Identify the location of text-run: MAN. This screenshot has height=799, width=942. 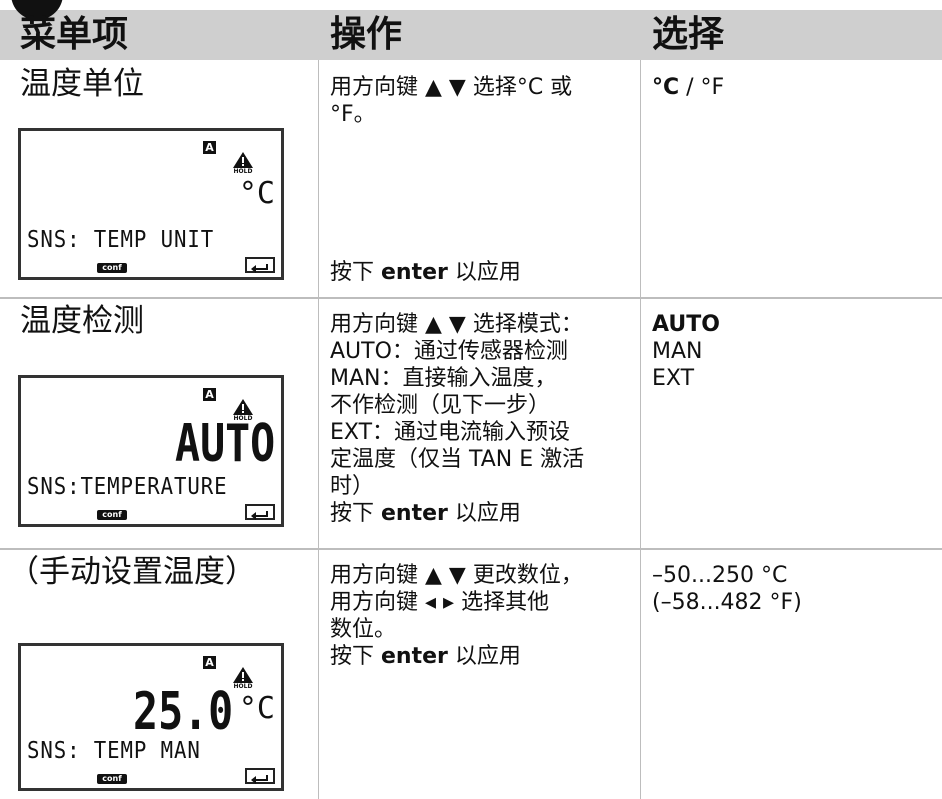
(677, 351).